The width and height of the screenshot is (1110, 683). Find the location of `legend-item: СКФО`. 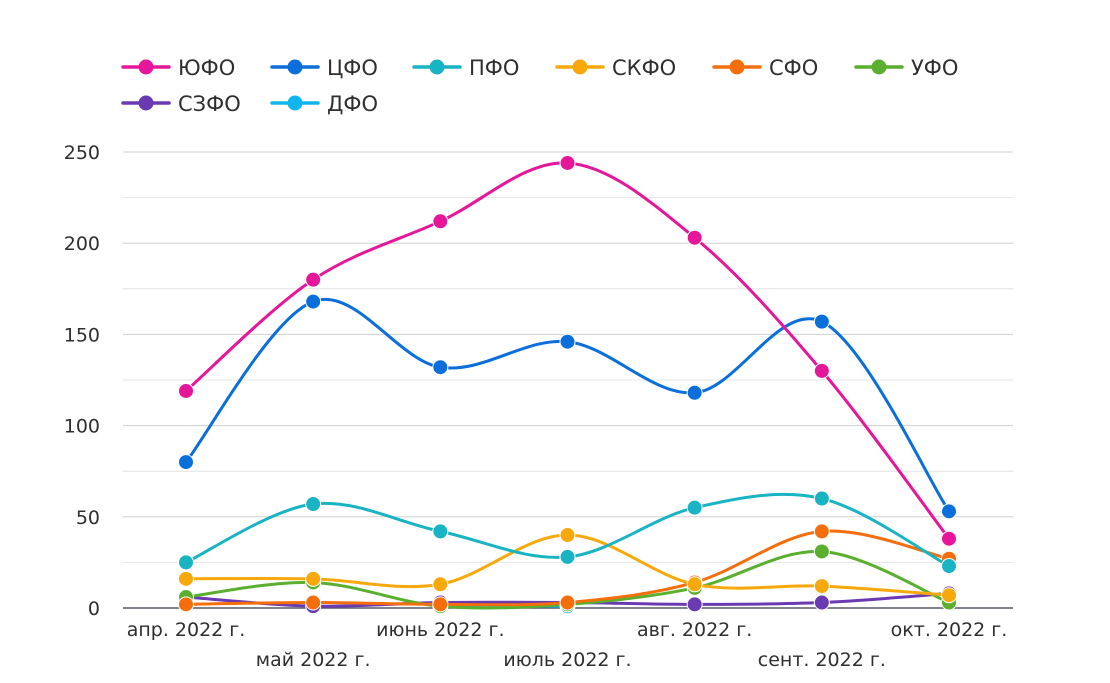

legend-item: СКФО is located at coordinates (615, 68).